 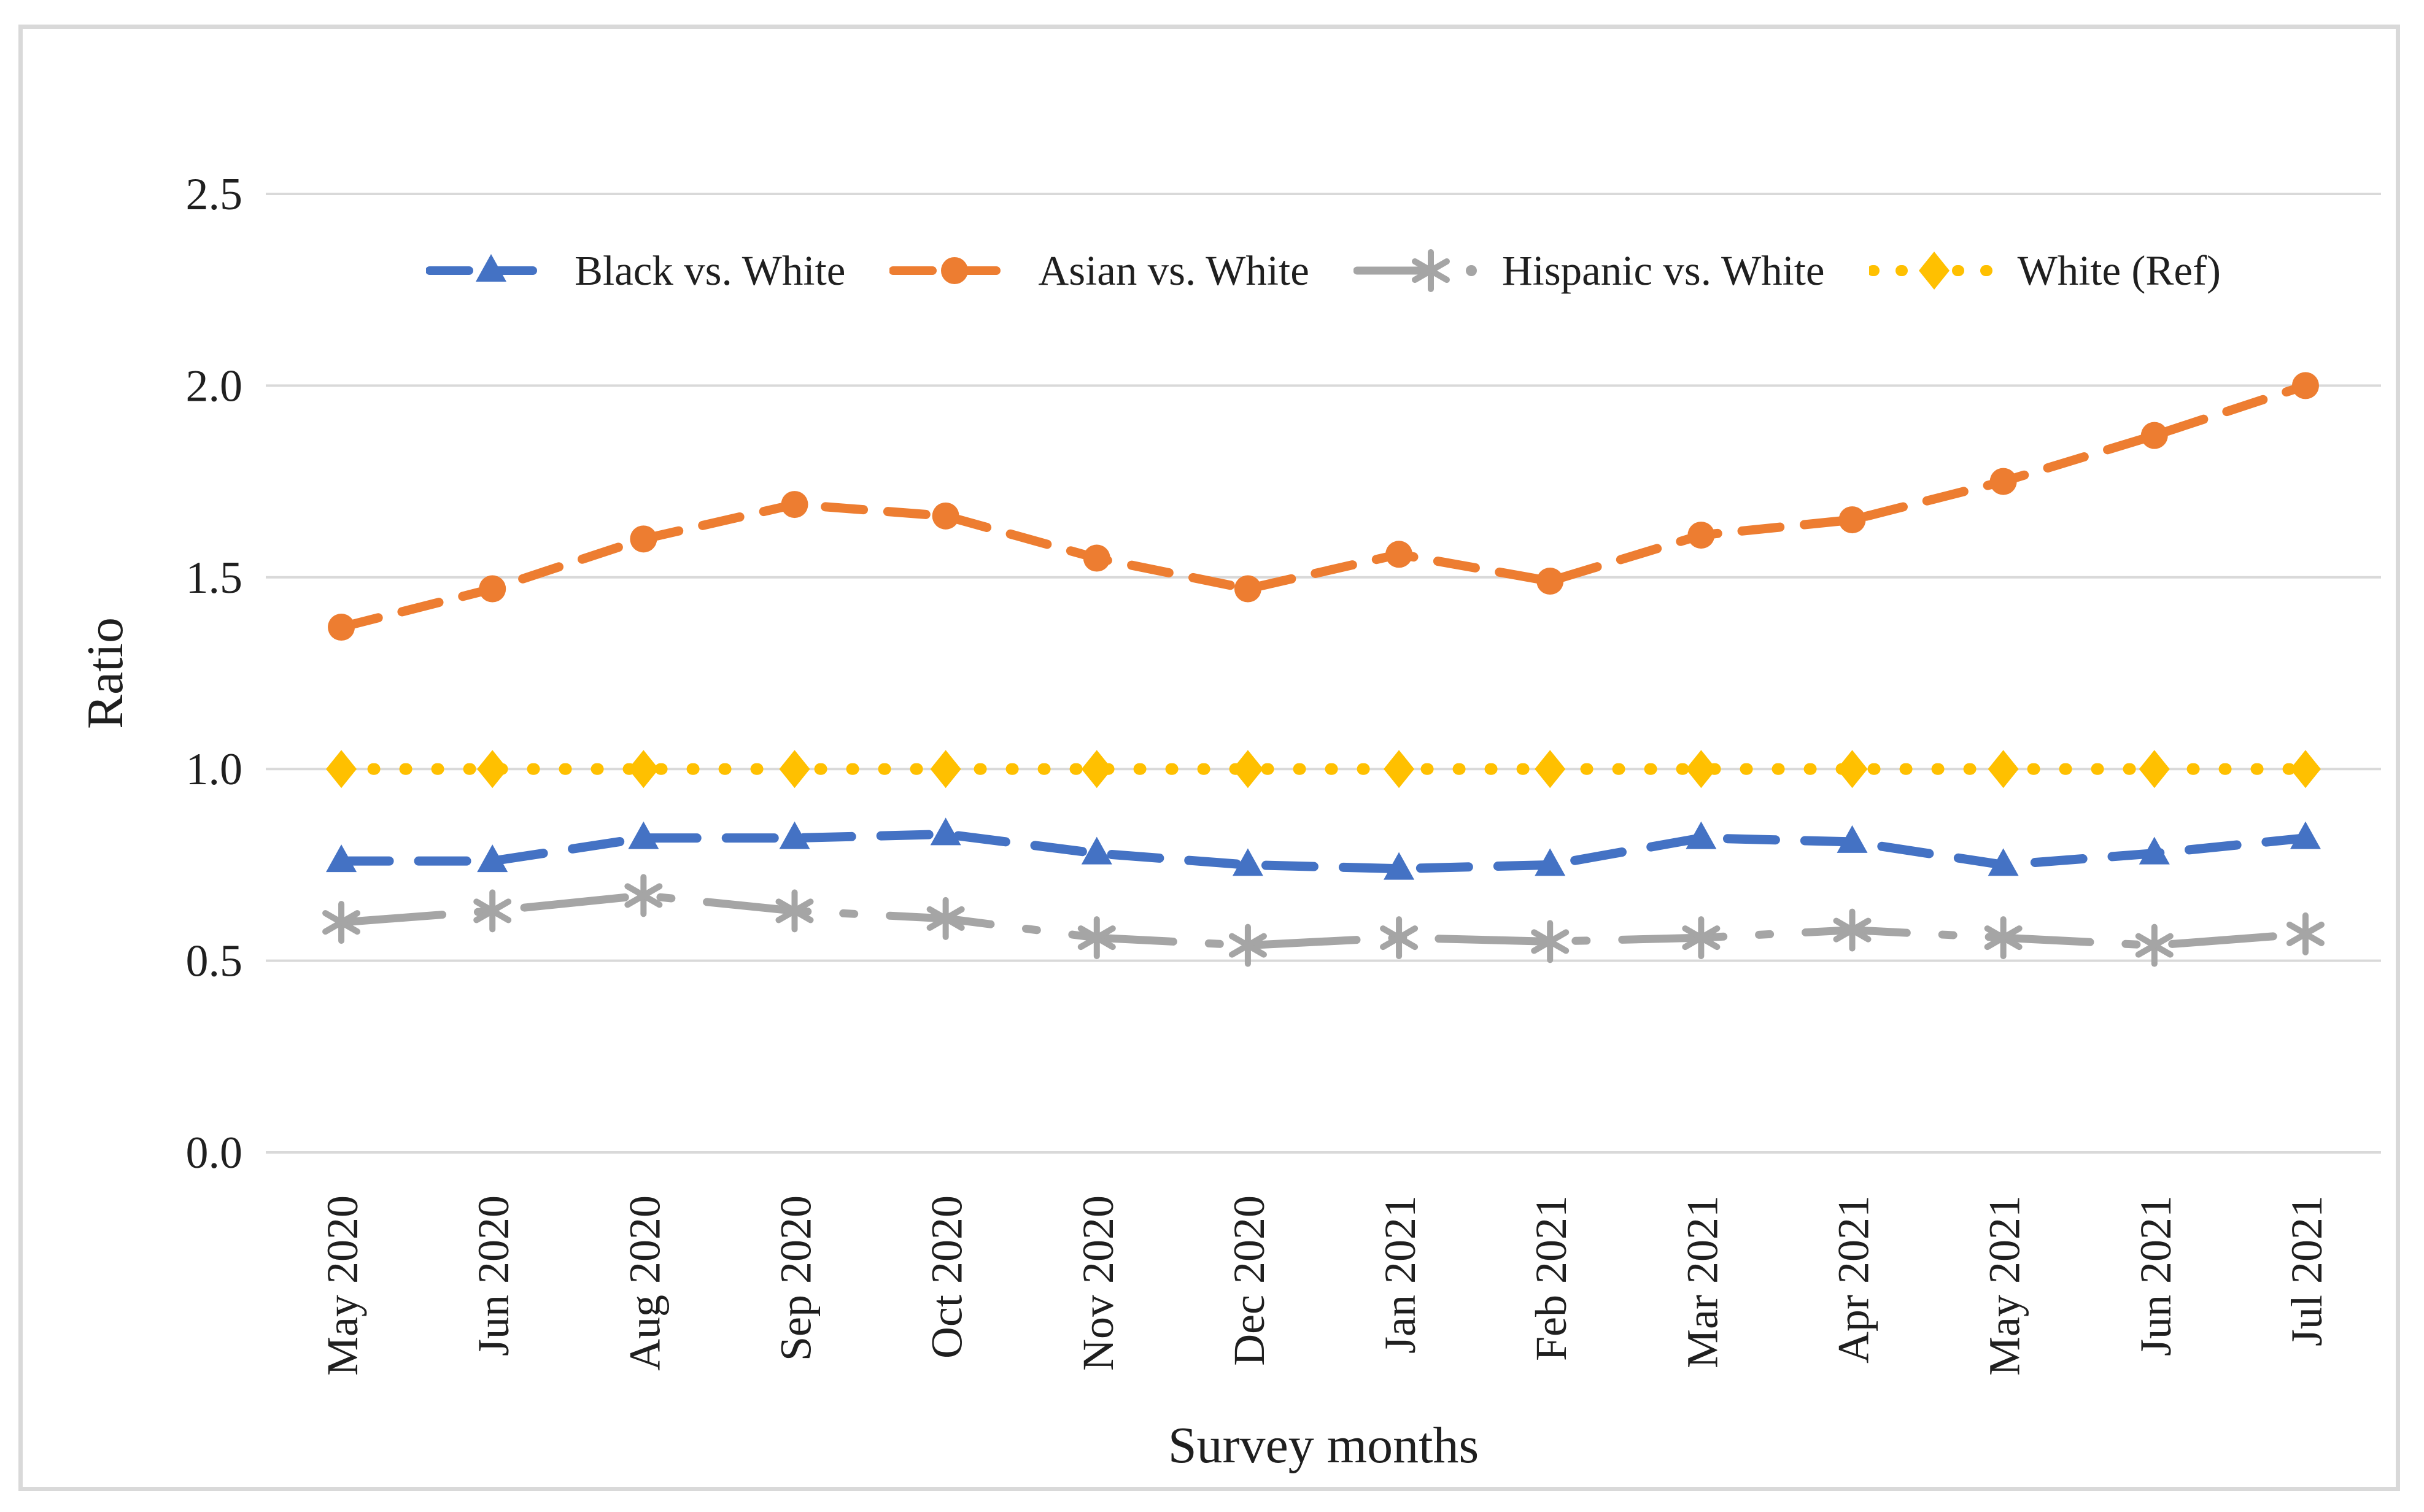 I want to click on x-tick-label: Apr 2021, so click(x=1854, y=1279).